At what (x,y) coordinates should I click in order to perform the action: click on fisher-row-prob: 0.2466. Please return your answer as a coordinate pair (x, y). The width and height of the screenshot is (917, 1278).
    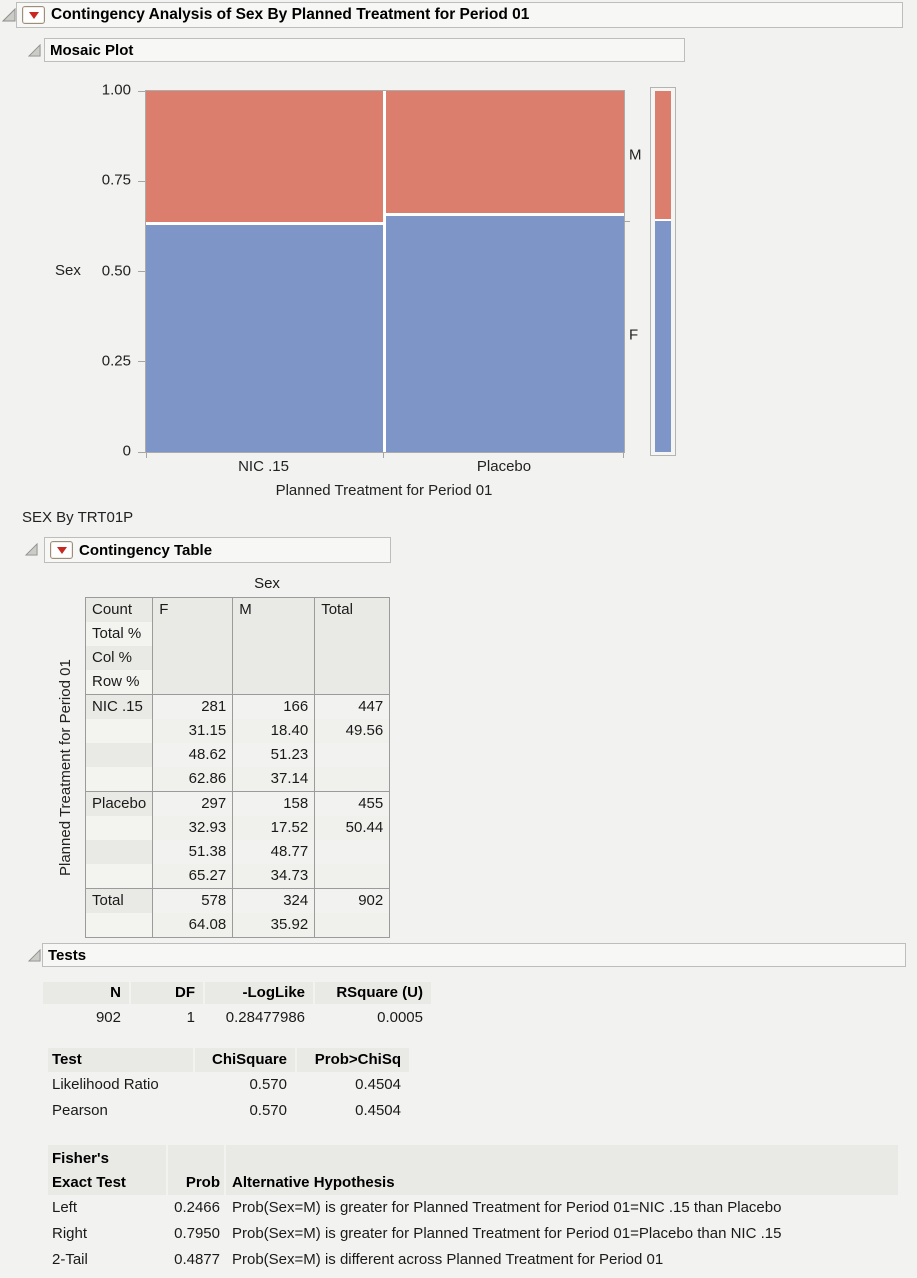
    Looking at the image, I should click on (197, 1207).